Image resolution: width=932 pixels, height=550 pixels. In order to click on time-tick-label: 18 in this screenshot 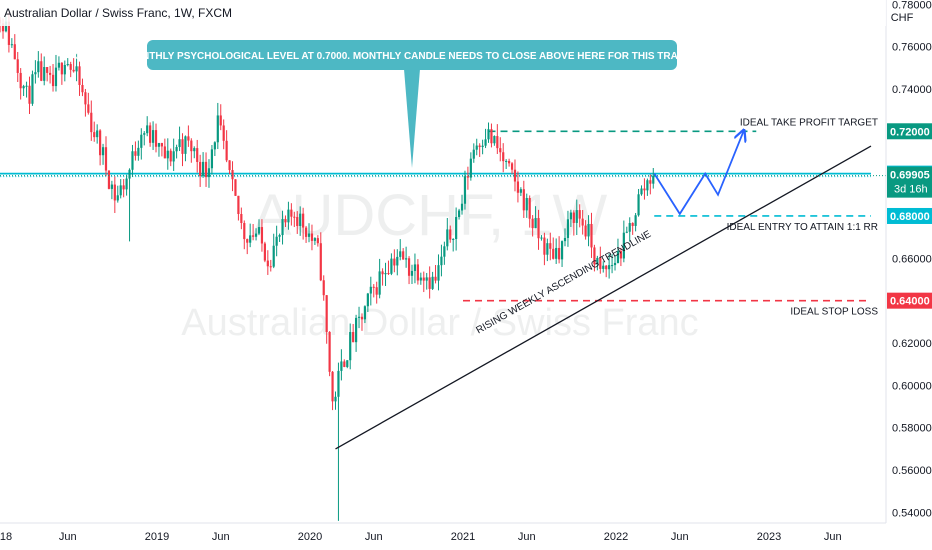, I will do `click(6, 537)`.